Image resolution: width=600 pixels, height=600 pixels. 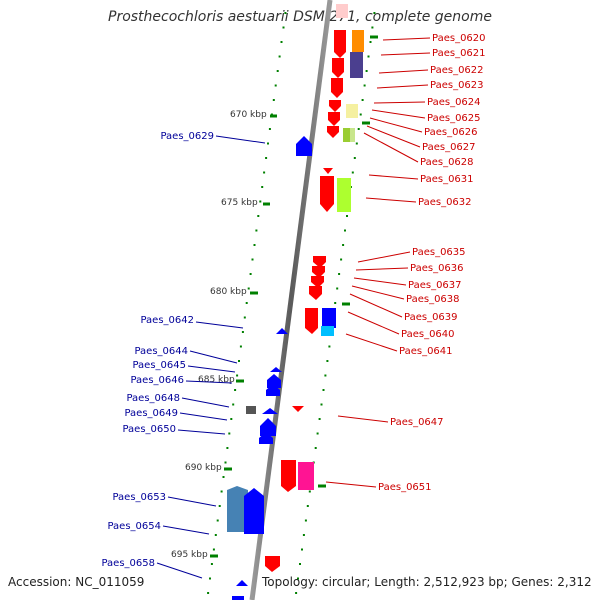 What do you see at coordinates (167, 320) in the screenshot?
I see `gene-label: Paes_0642` at bounding box center [167, 320].